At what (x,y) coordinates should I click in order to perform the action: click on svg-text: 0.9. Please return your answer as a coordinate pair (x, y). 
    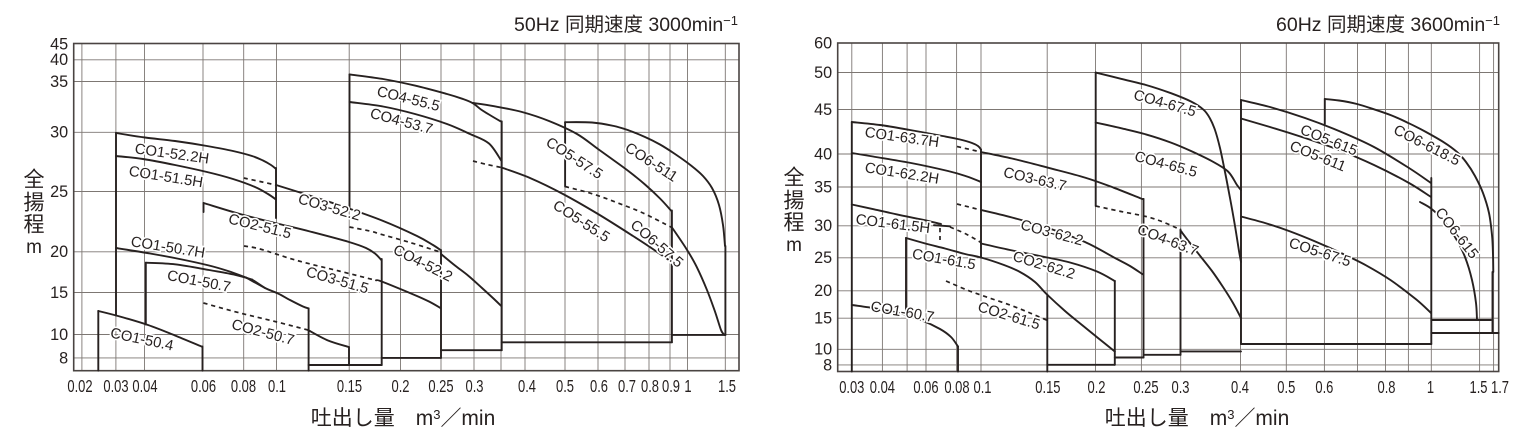
    Looking at the image, I should click on (671, 386).